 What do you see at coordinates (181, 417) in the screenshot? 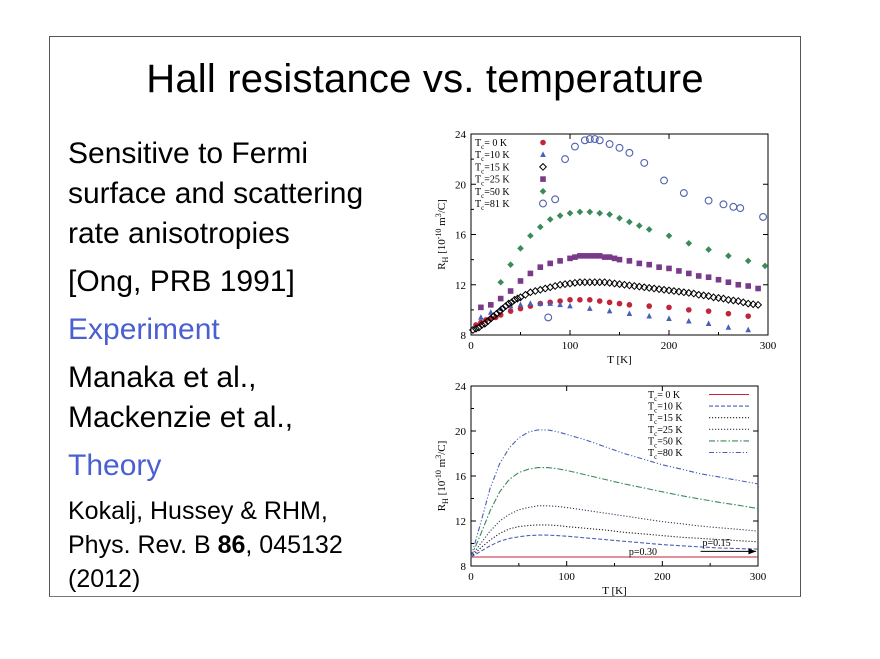
I see `bullet-mackenzie: Mackenzie et al.,` at bounding box center [181, 417].